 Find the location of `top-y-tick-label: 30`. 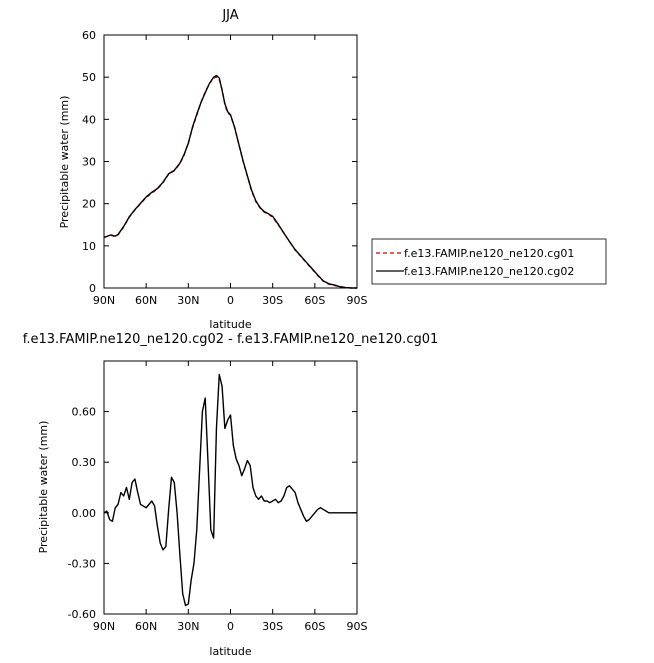

top-y-tick-label: 30 is located at coordinates (89, 162).